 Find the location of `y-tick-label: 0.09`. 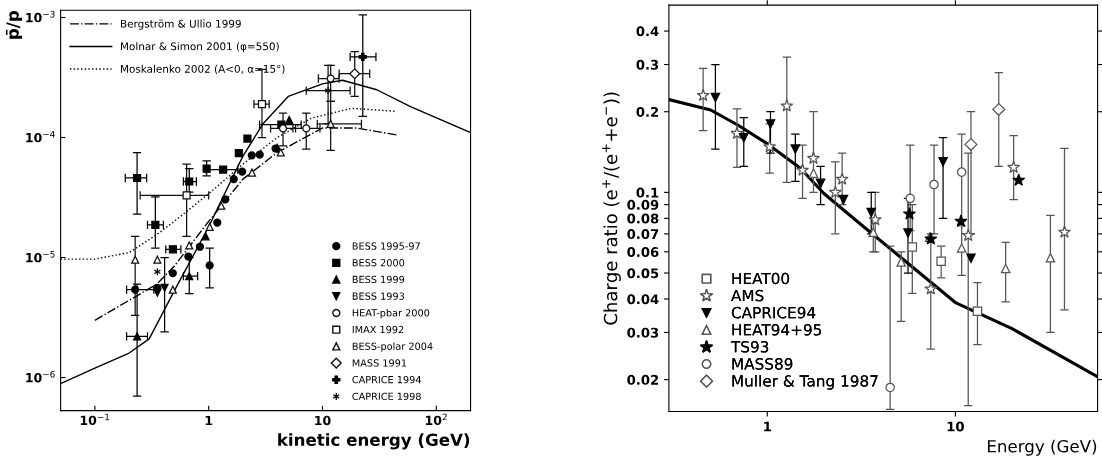

y-tick-label: 0.09 is located at coordinates (643, 204).